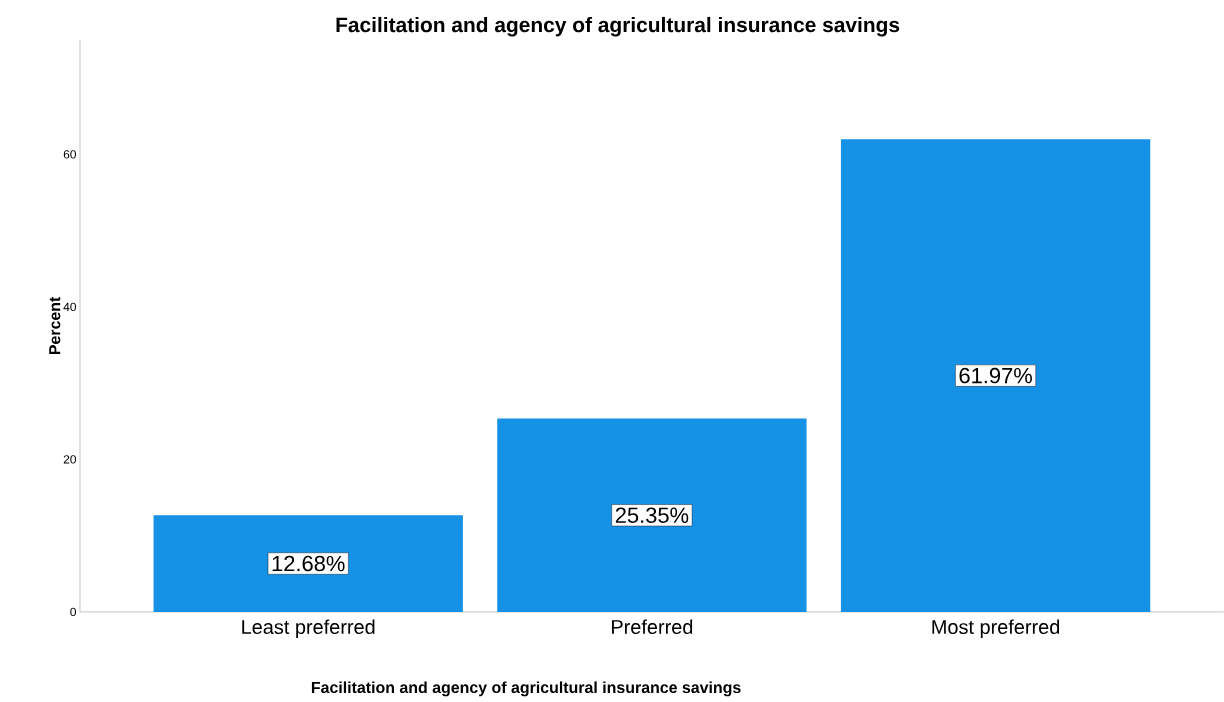 The image size is (1224, 702). What do you see at coordinates (308, 629) in the screenshot?
I see `x-tick-label: Least preferred` at bounding box center [308, 629].